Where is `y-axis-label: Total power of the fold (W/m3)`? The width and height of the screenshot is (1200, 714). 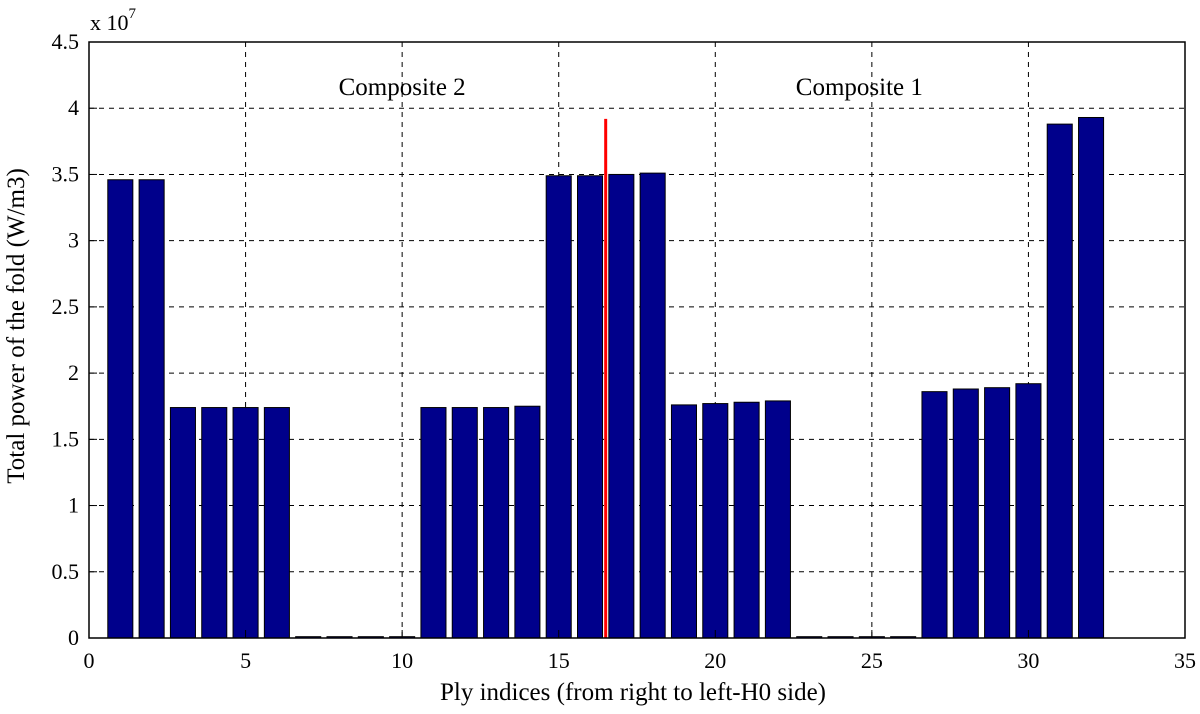 y-axis-label: Total power of the fold (W/m3) is located at coordinates (16, 326).